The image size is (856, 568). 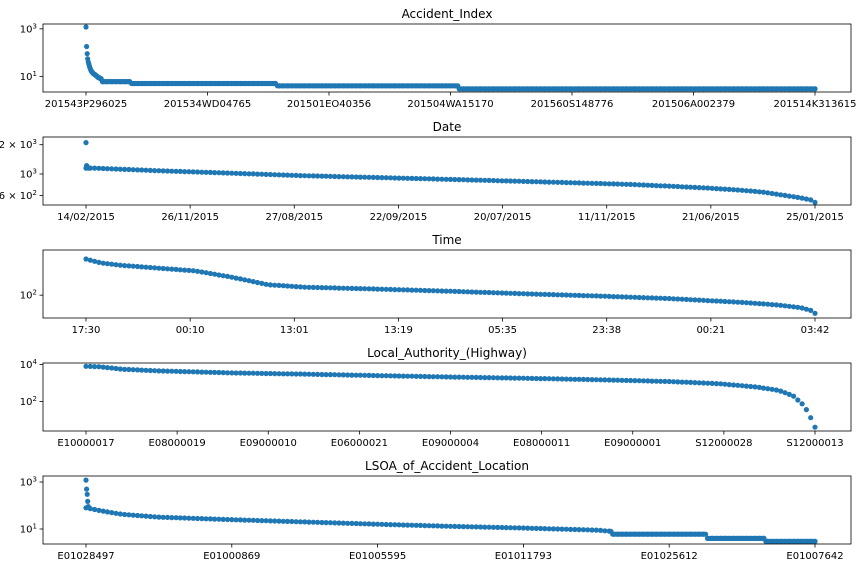 I want to click on x-tick-label: 13:01, so click(x=294, y=330).